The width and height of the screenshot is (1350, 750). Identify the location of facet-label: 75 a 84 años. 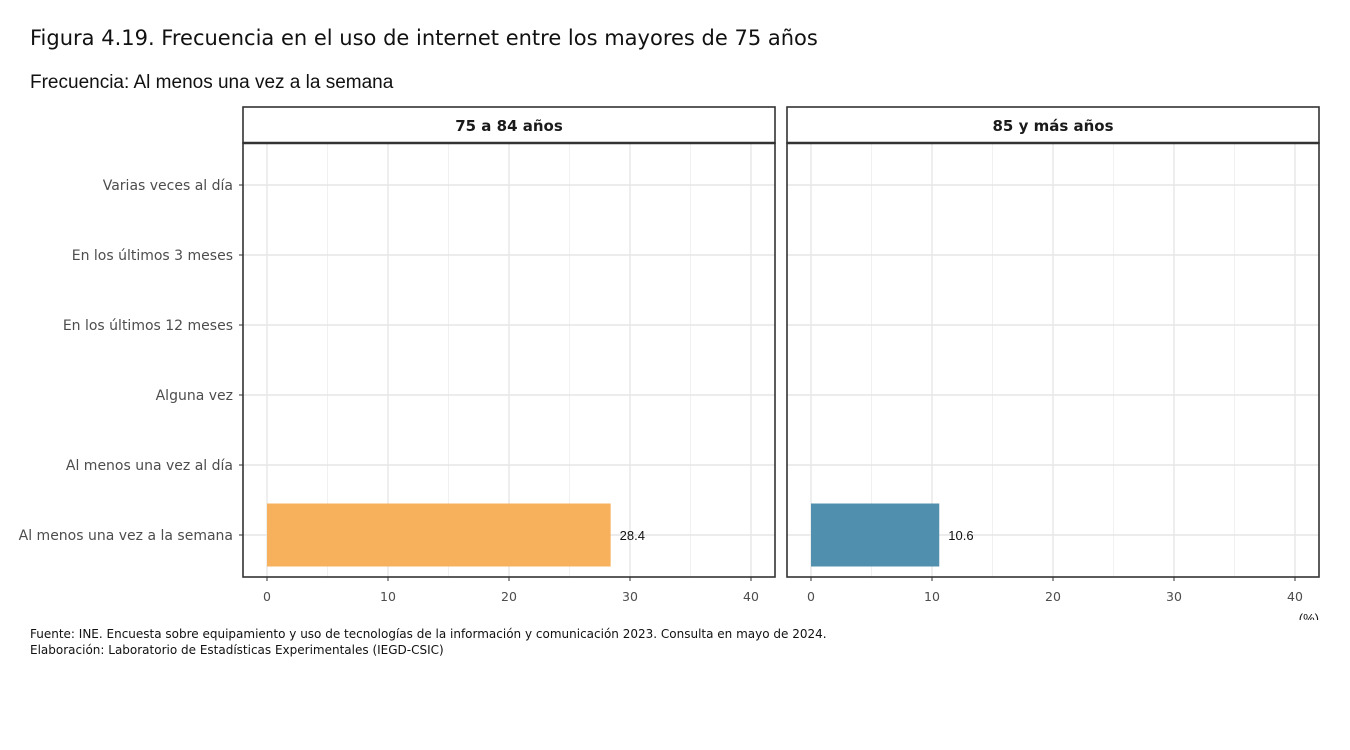
(509, 126).